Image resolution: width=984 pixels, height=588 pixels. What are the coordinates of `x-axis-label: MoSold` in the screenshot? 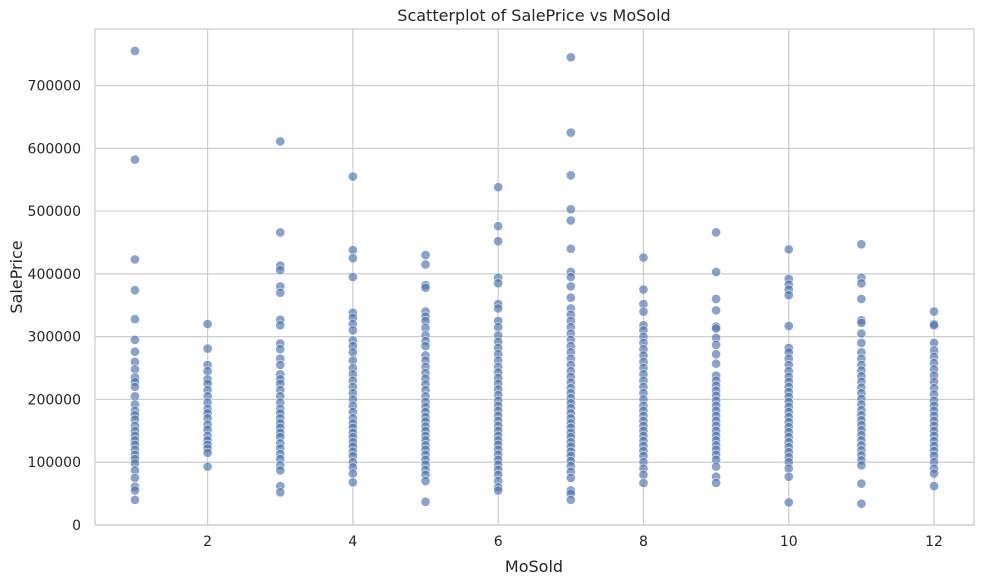 It's located at (534, 566).